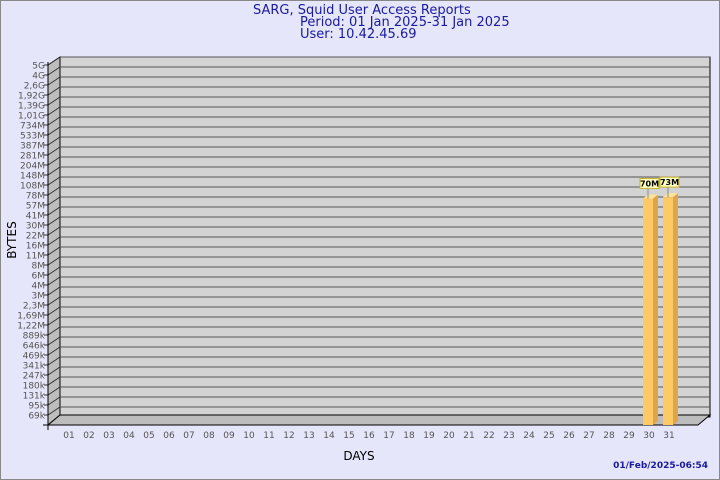 This screenshot has height=480, width=720. What do you see at coordinates (129, 436) in the screenshot?
I see `x-tick-label: 04` at bounding box center [129, 436].